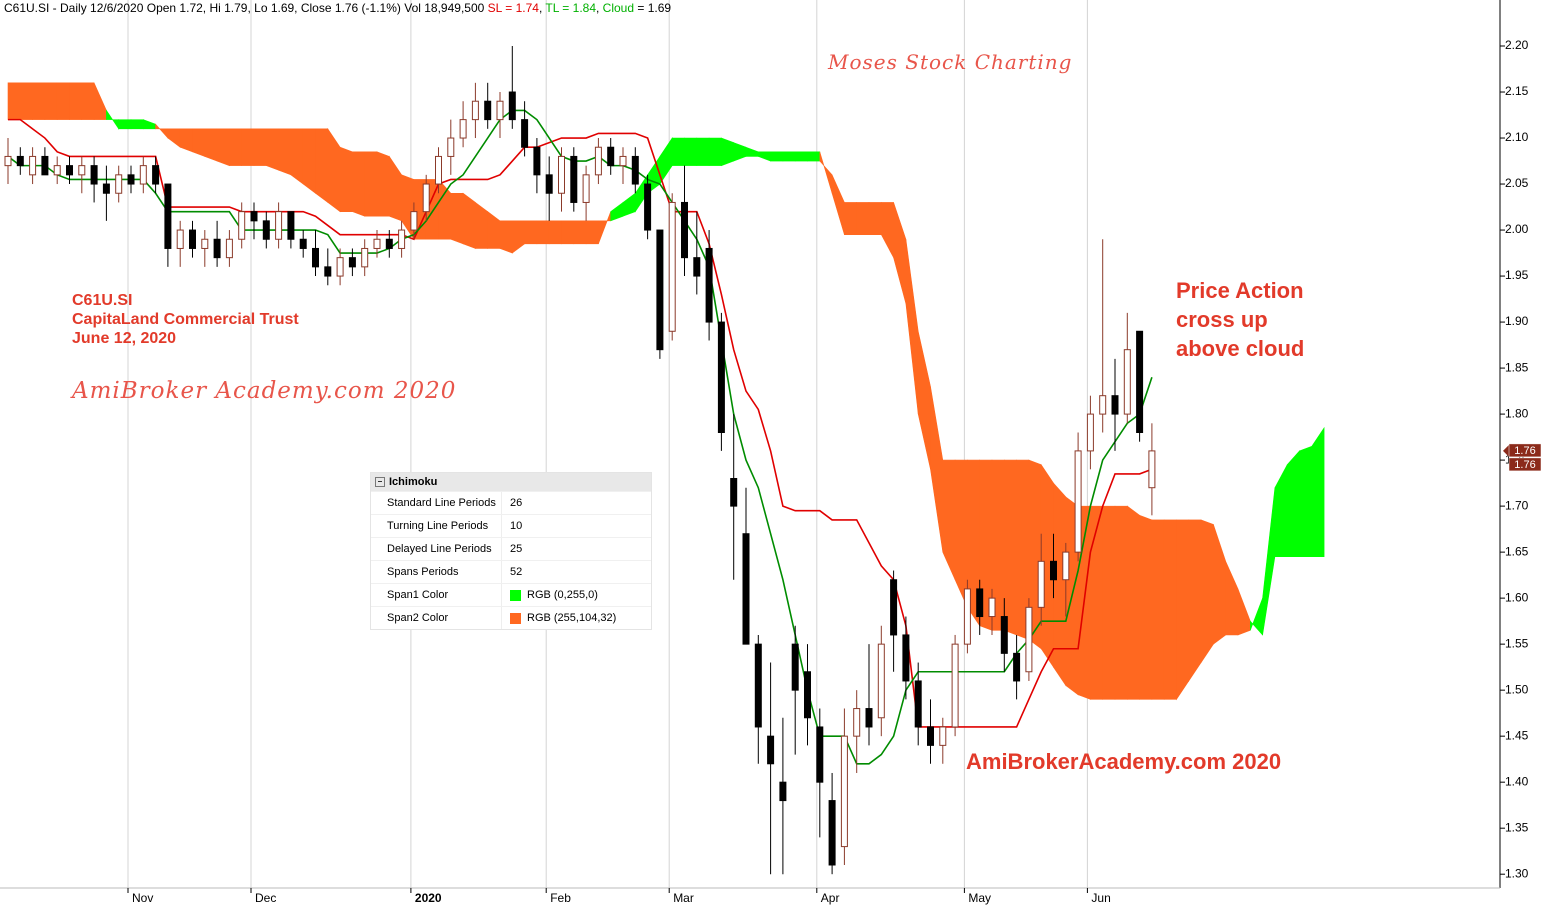 This screenshot has width=1561, height=908. What do you see at coordinates (1517, 137) in the screenshot?
I see `y-tick-label: 2.10` at bounding box center [1517, 137].